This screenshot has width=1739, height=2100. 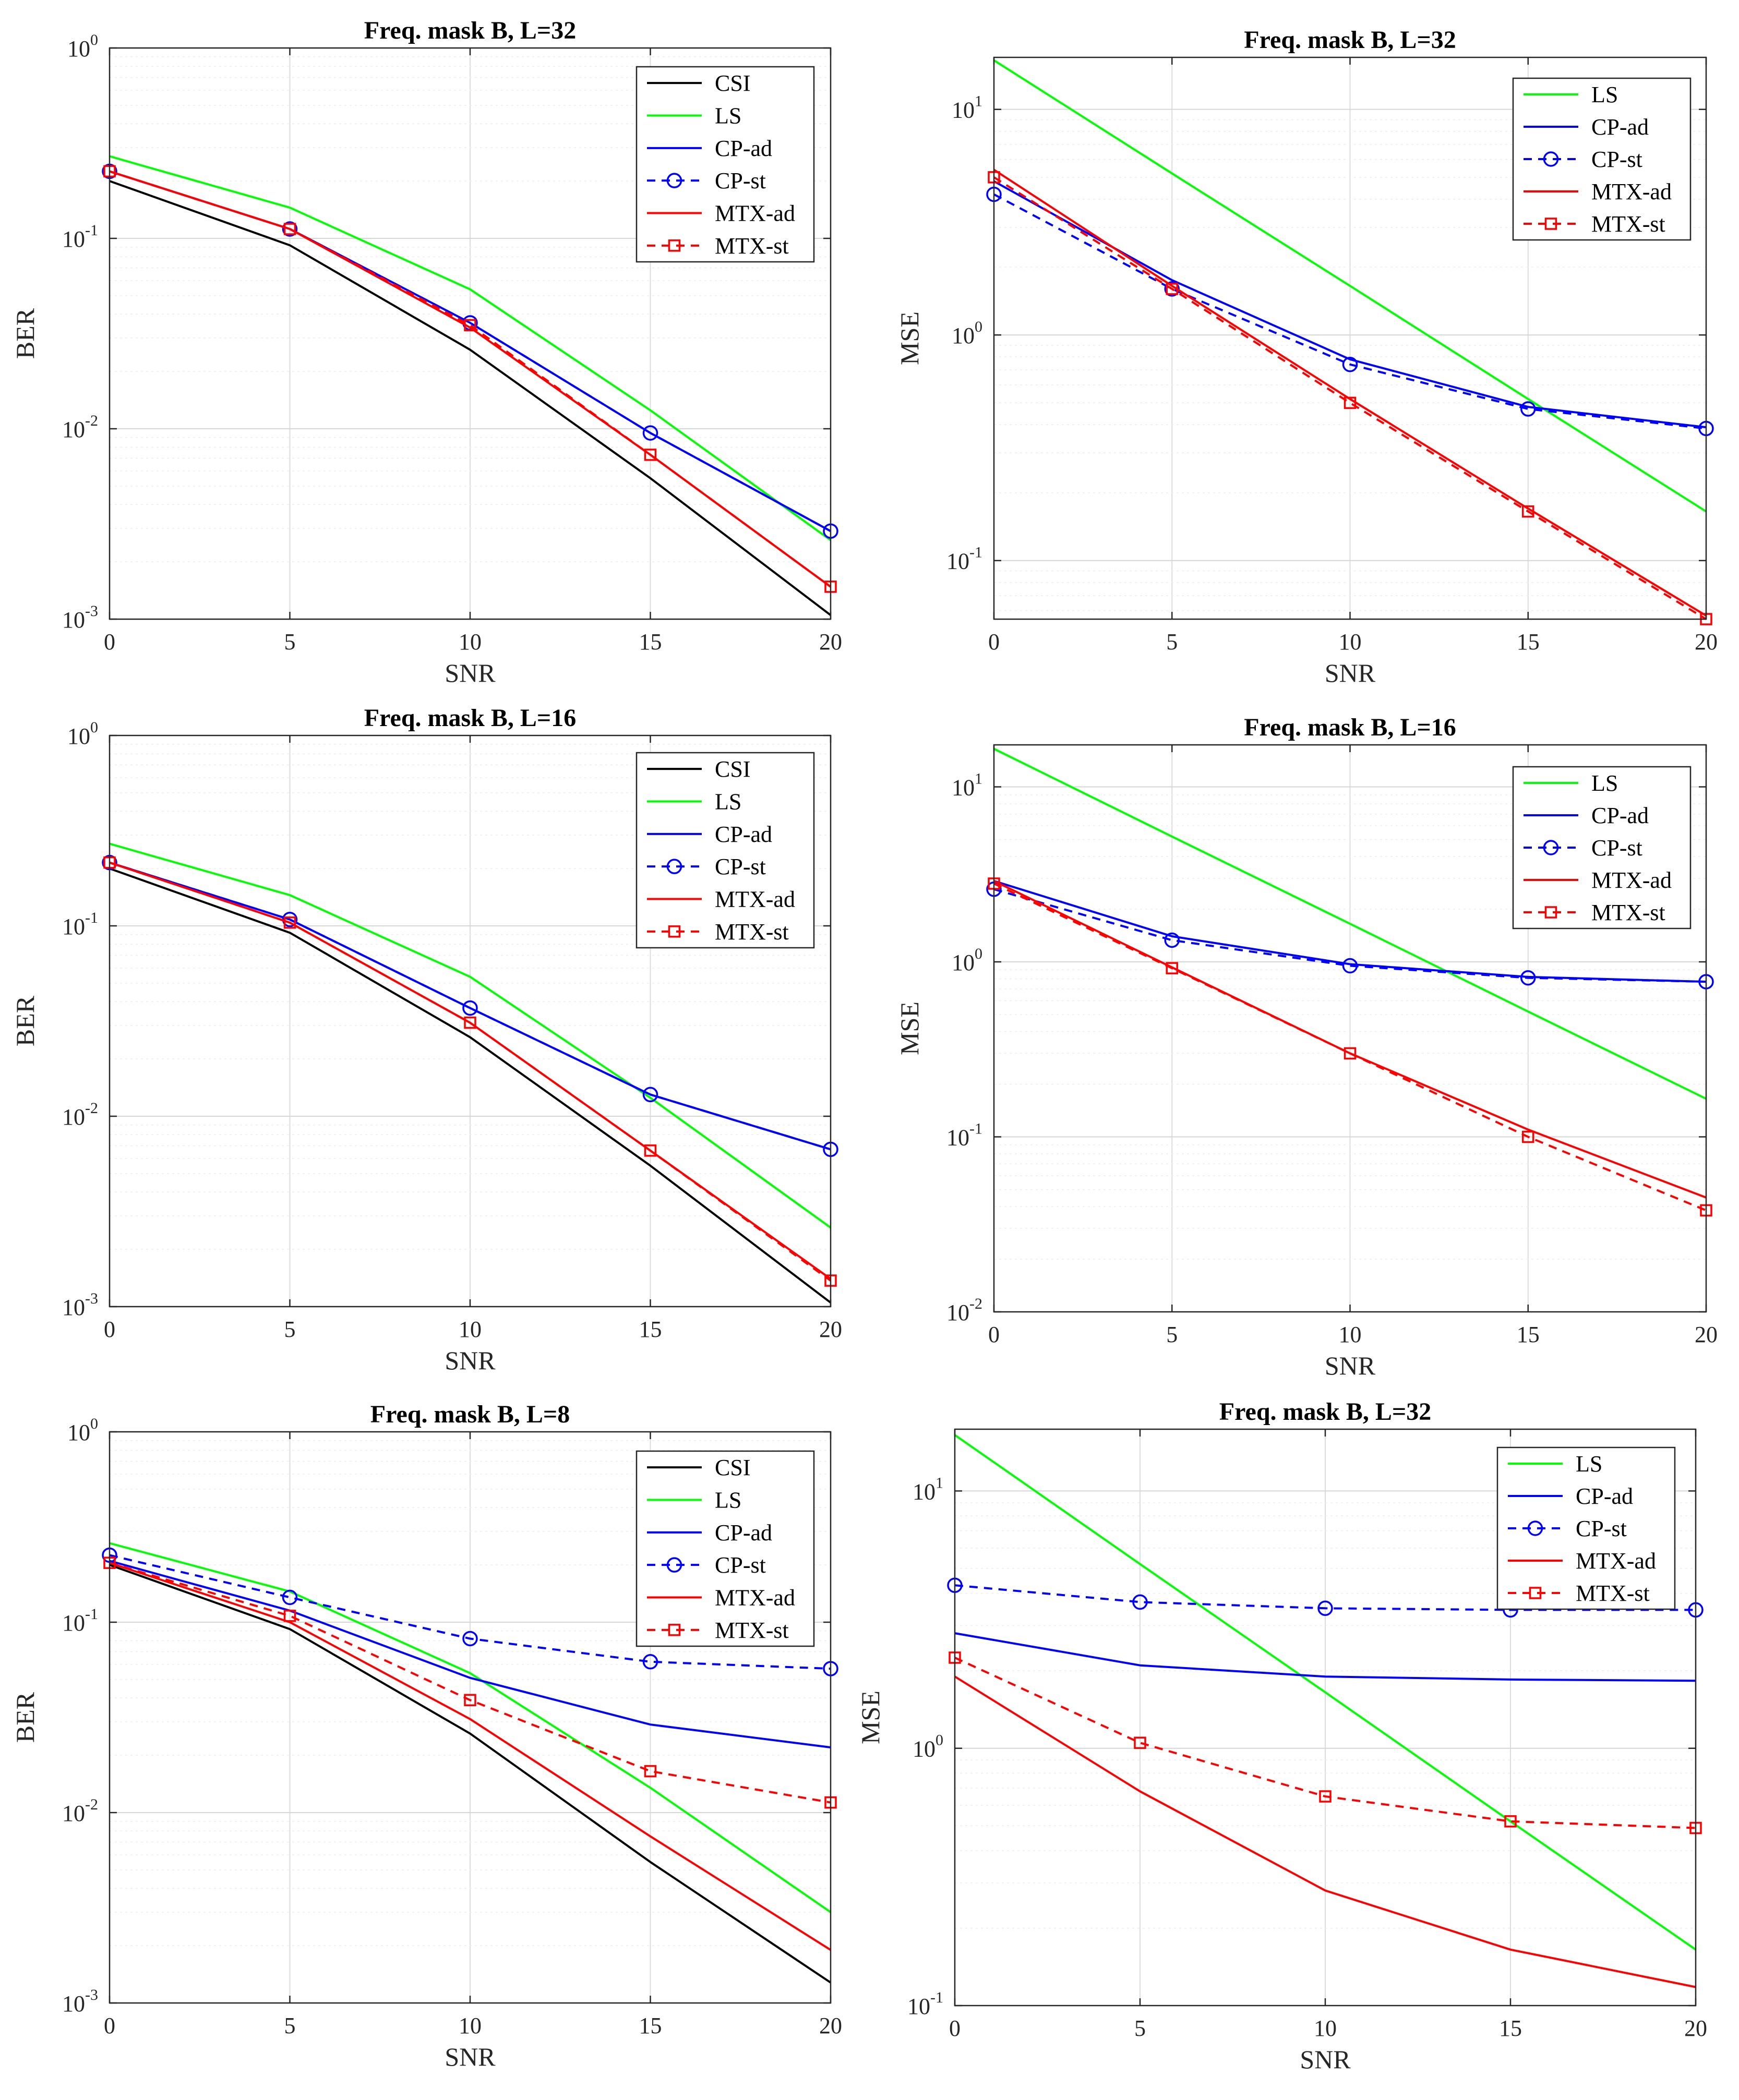 I want to click on y-tick-label: 10⁻³, so click(x=80, y=2001).